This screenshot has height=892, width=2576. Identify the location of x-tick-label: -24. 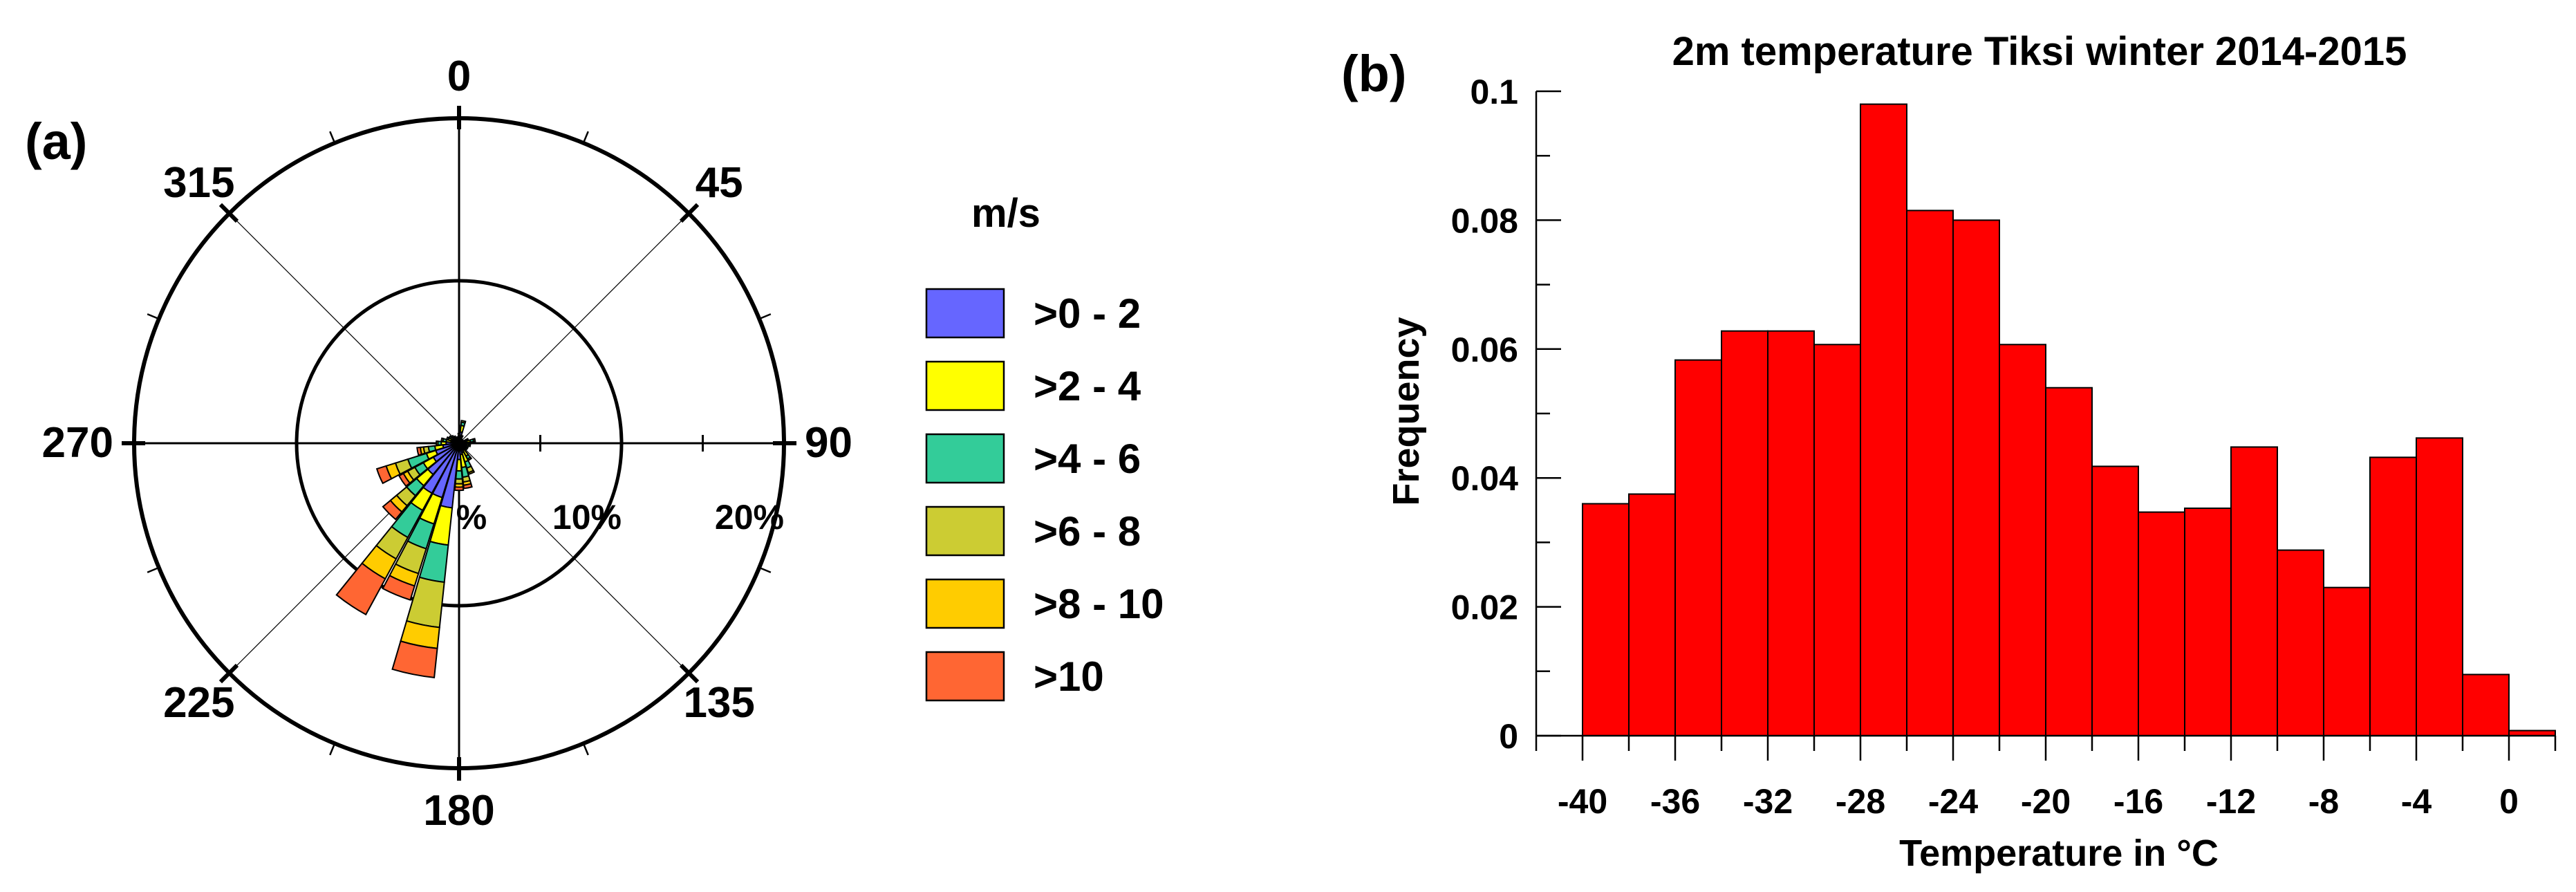
(1953, 801).